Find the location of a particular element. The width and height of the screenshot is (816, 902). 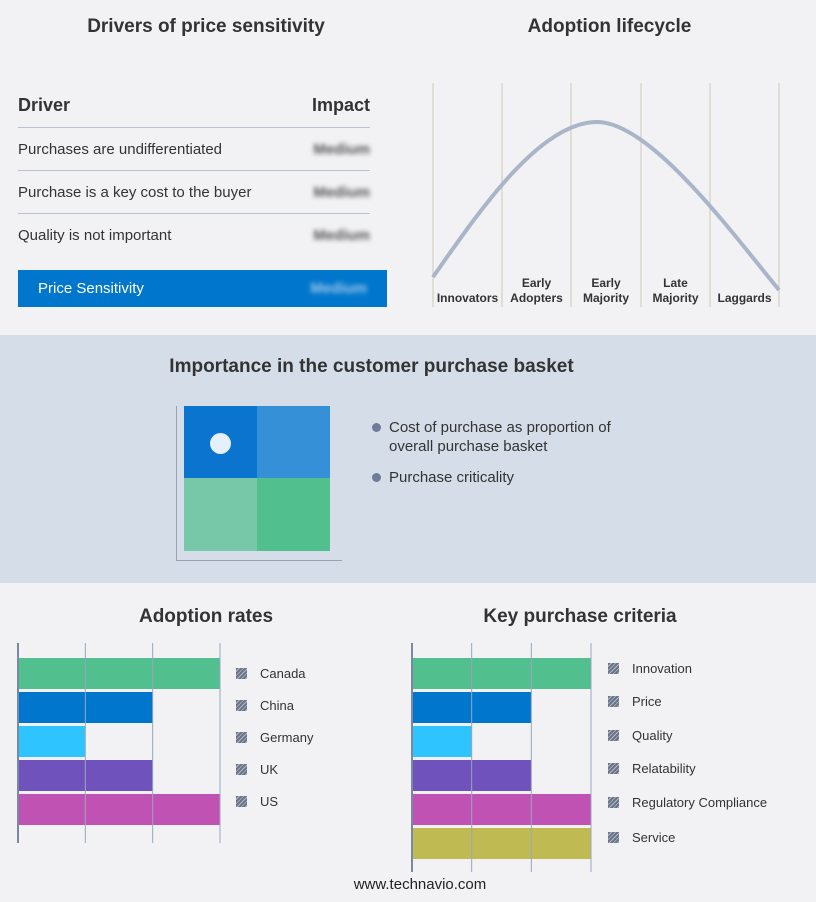

drivers-title: Drivers of price sensitivity is located at coordinates (206, 26).